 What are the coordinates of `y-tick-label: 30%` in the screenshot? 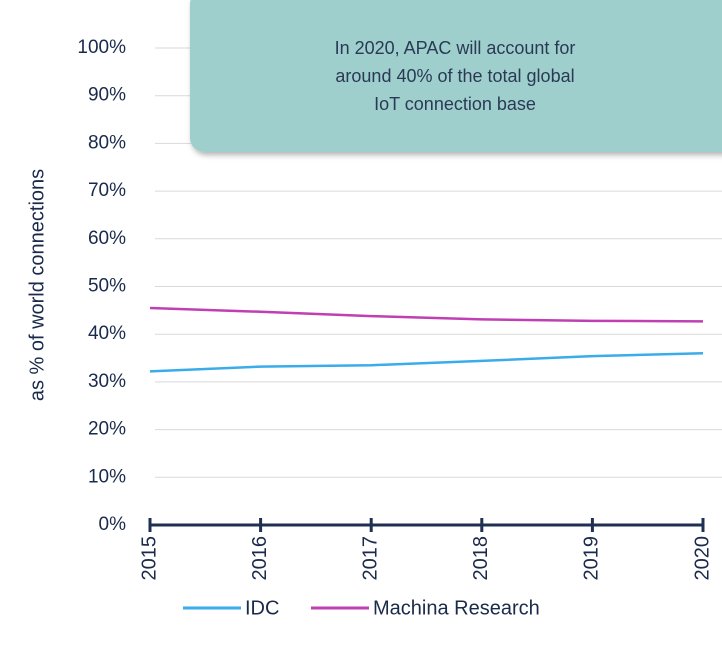 It's located at (107, 381).